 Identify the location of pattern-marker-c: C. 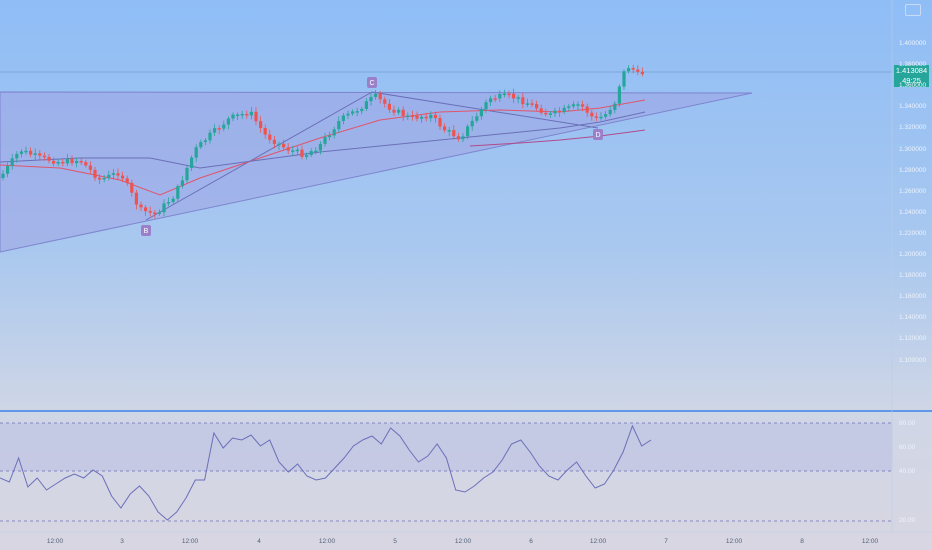
(372, 82).